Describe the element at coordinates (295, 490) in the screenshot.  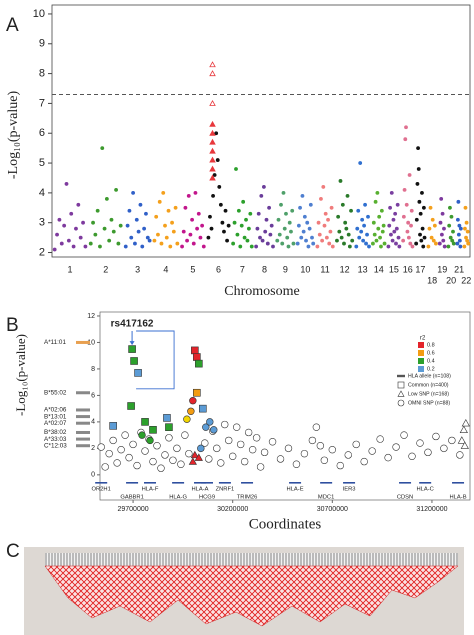
I see `gene-label: HLA-E` at that location.